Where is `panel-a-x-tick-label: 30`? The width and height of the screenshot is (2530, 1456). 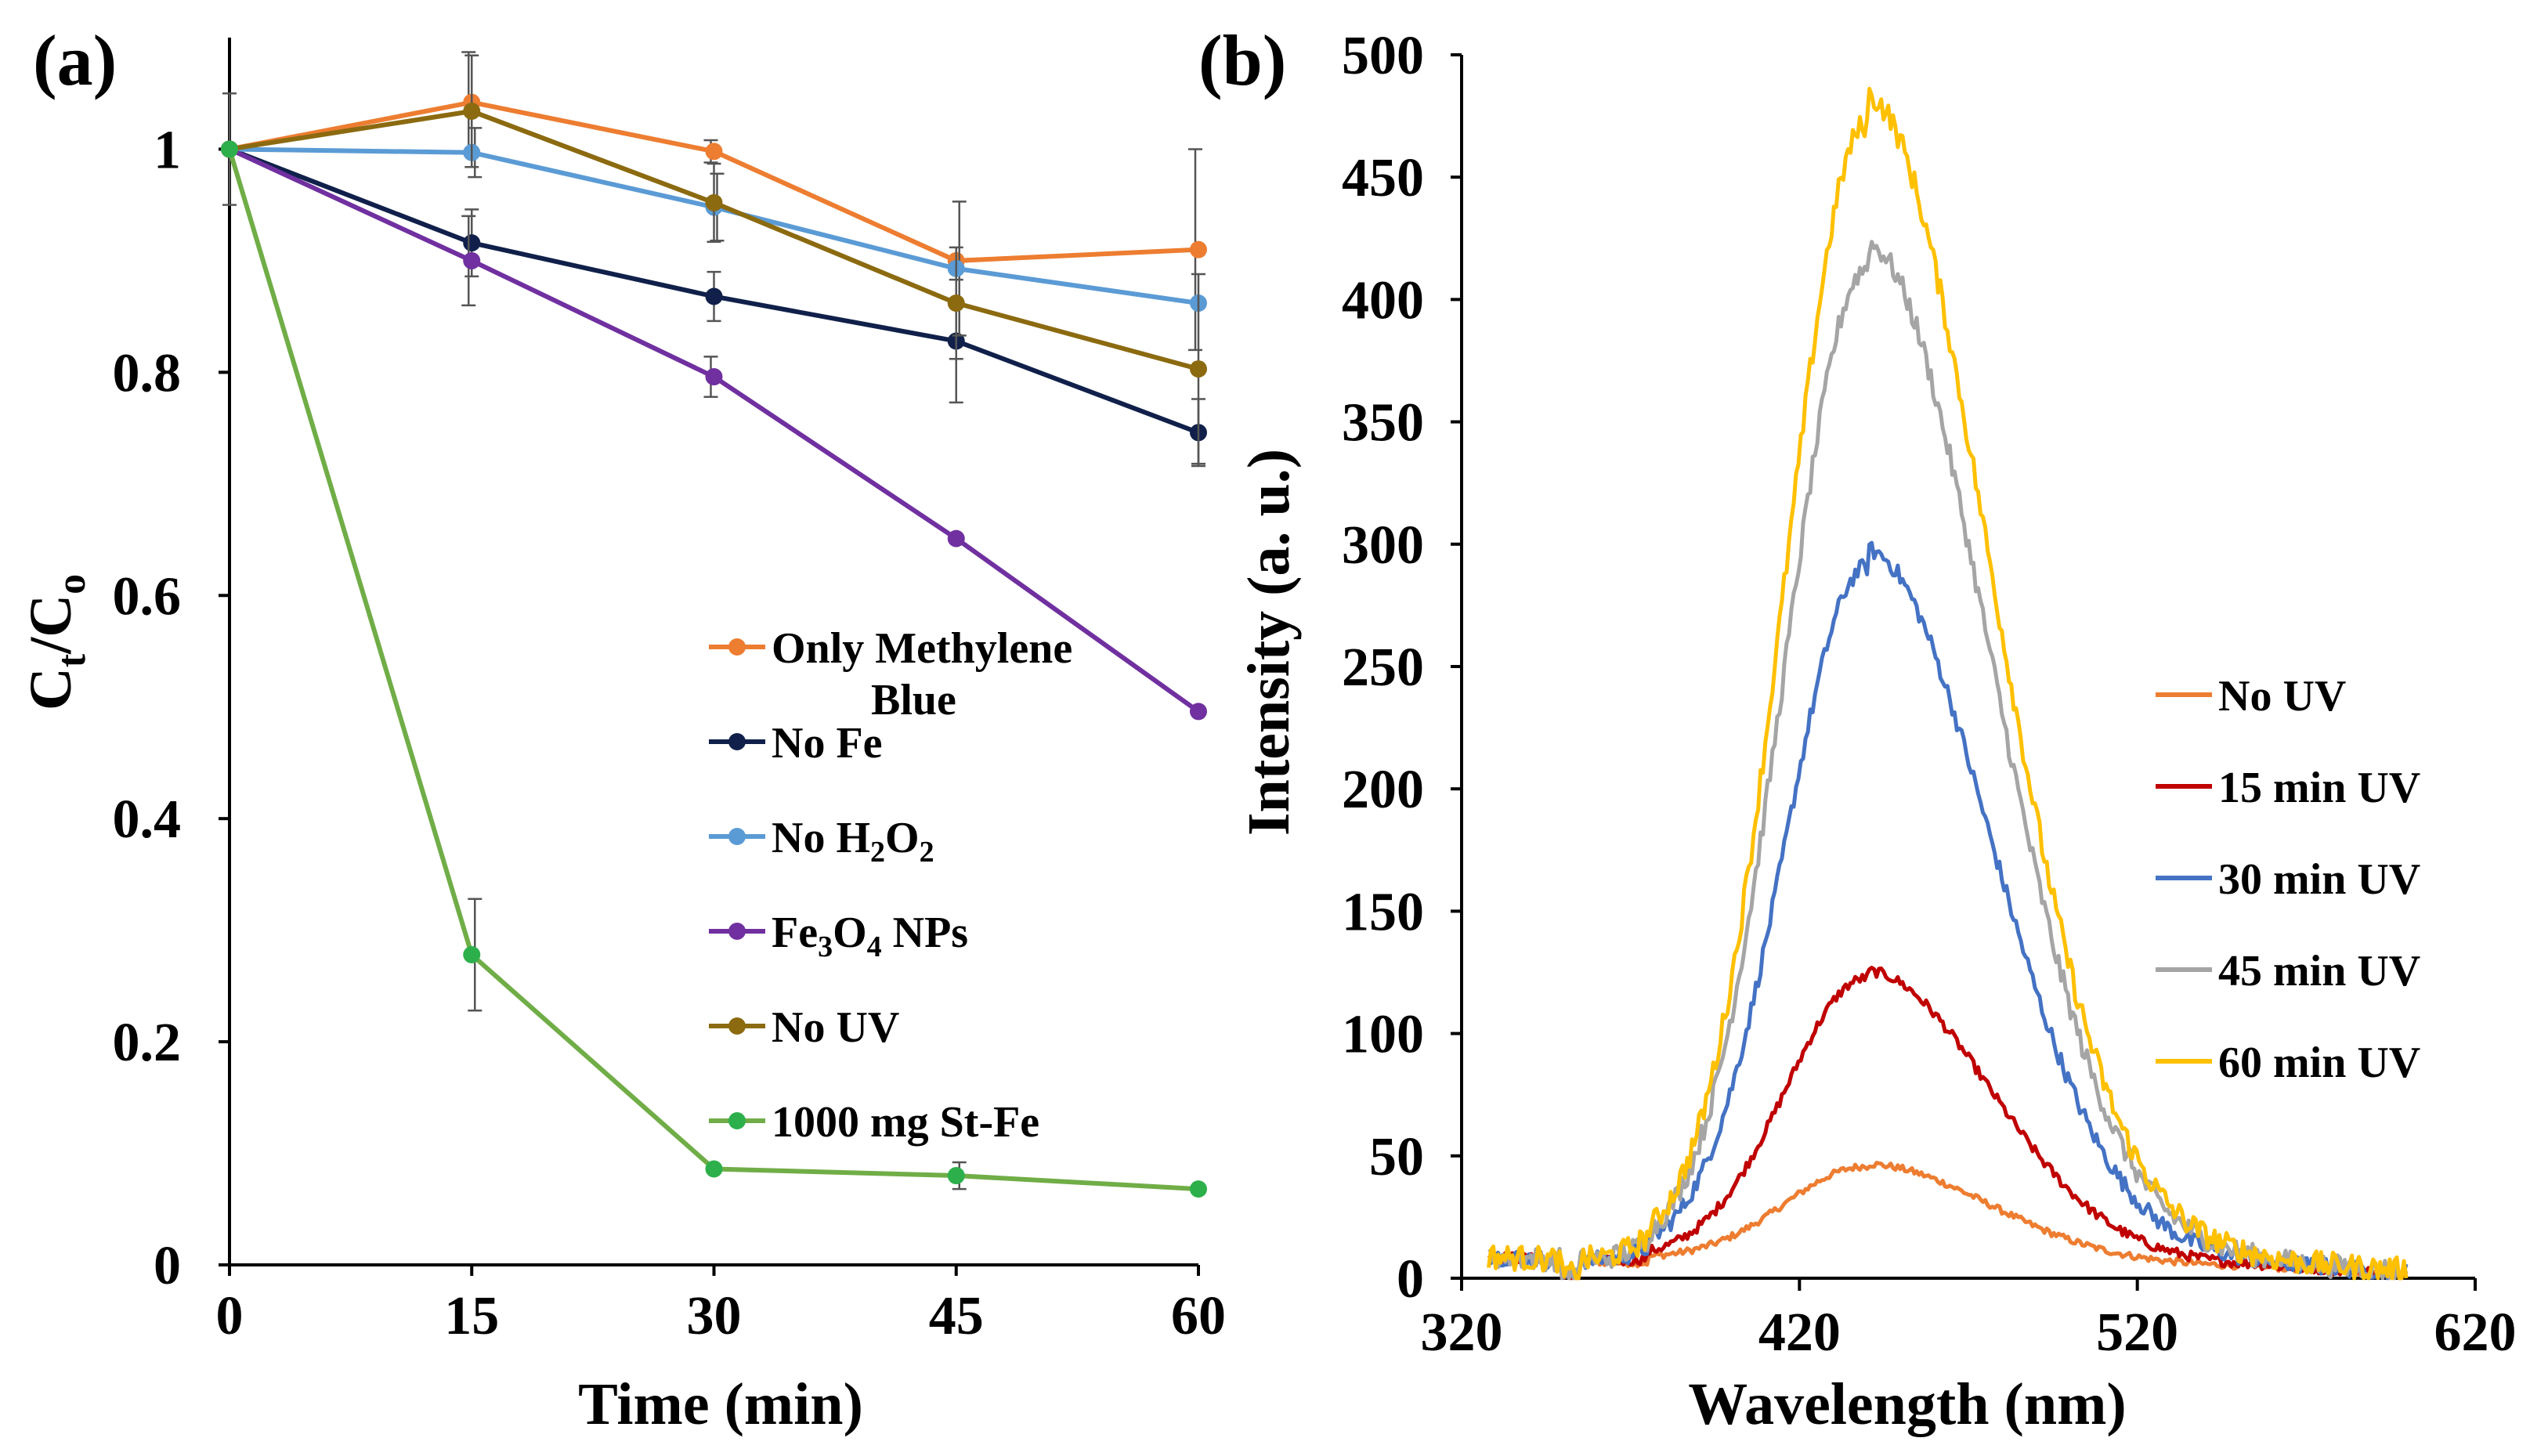
panel-a-x-tick-label: 30 is located at coordinates (714, 1316).